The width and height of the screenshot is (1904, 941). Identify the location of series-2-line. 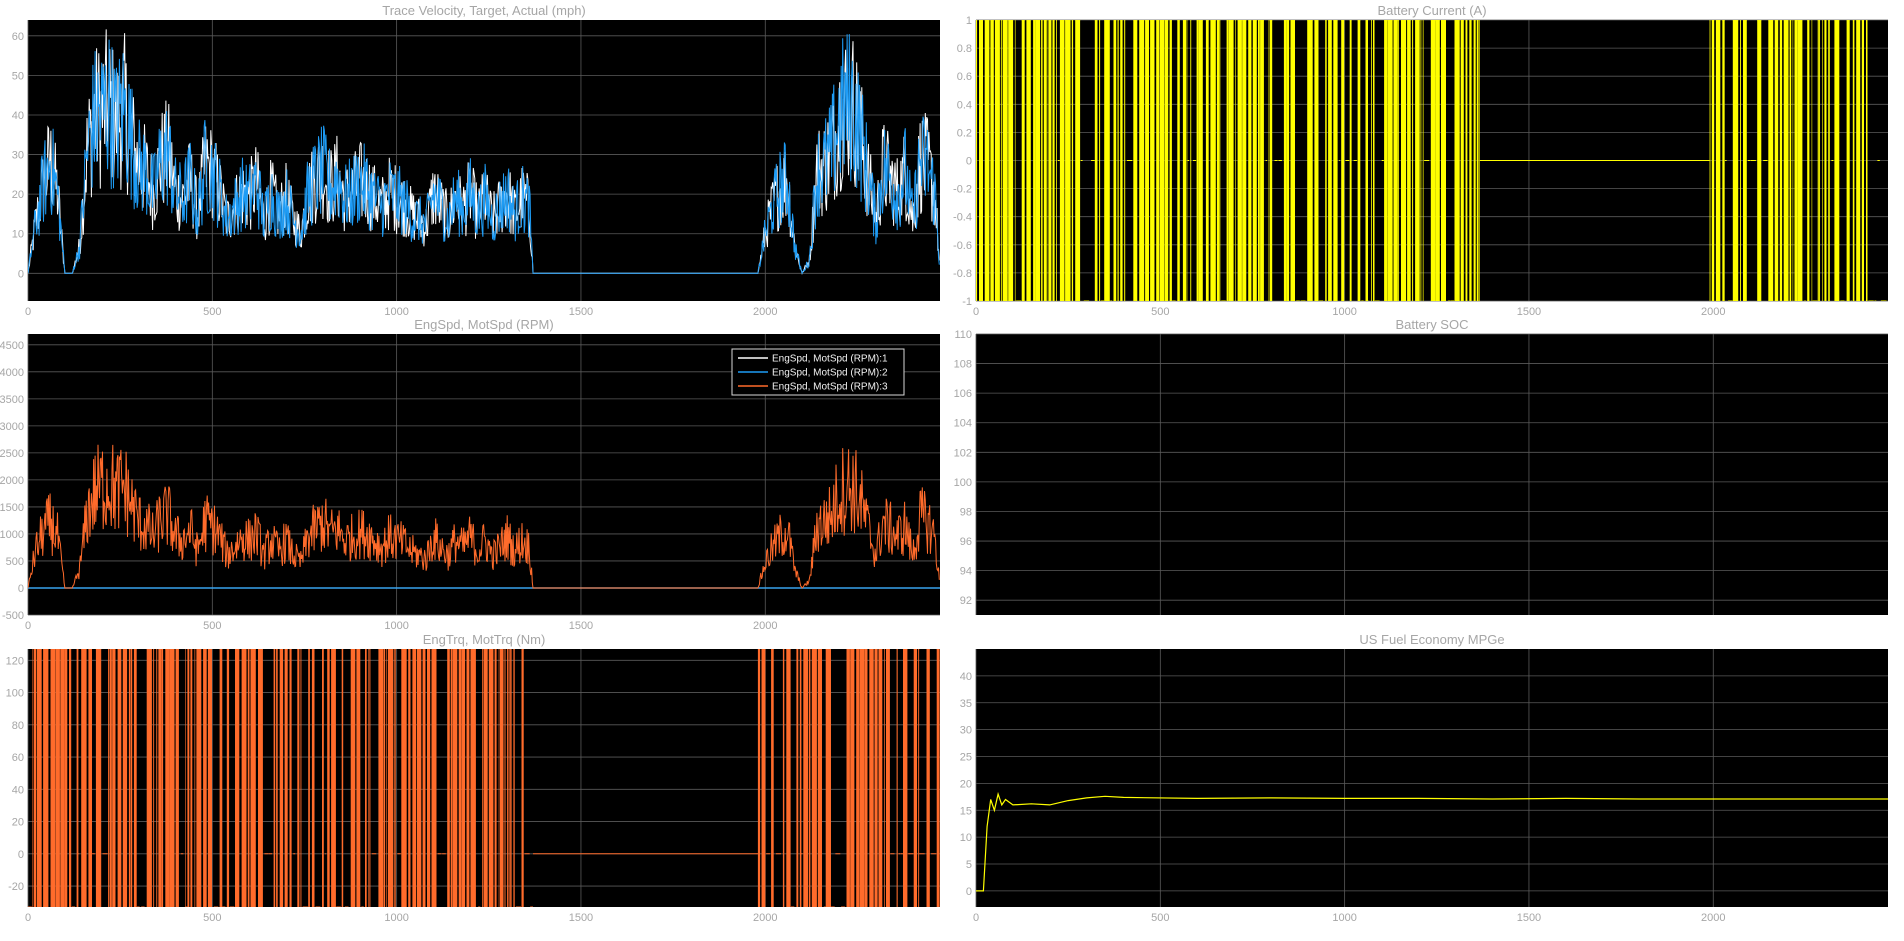
(484, 154).